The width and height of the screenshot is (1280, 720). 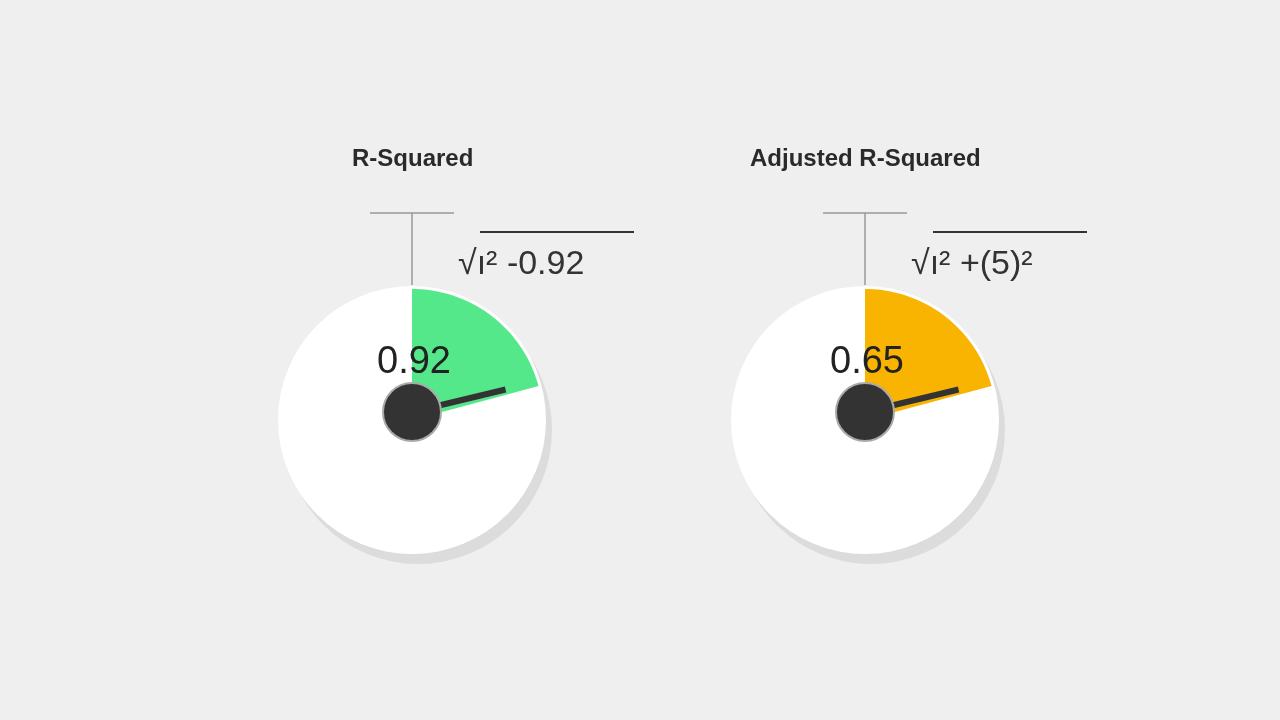 What do you see at coordinates (413, 157) in the screenshot?
I see `text: R-Squared` at bounding box center [413, 157].